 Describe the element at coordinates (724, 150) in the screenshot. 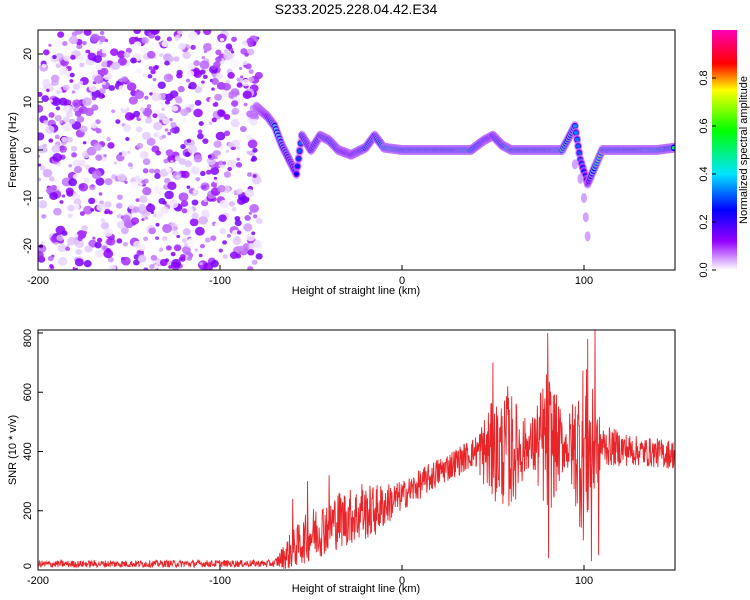

I see `colorbar-gradient` at that location.